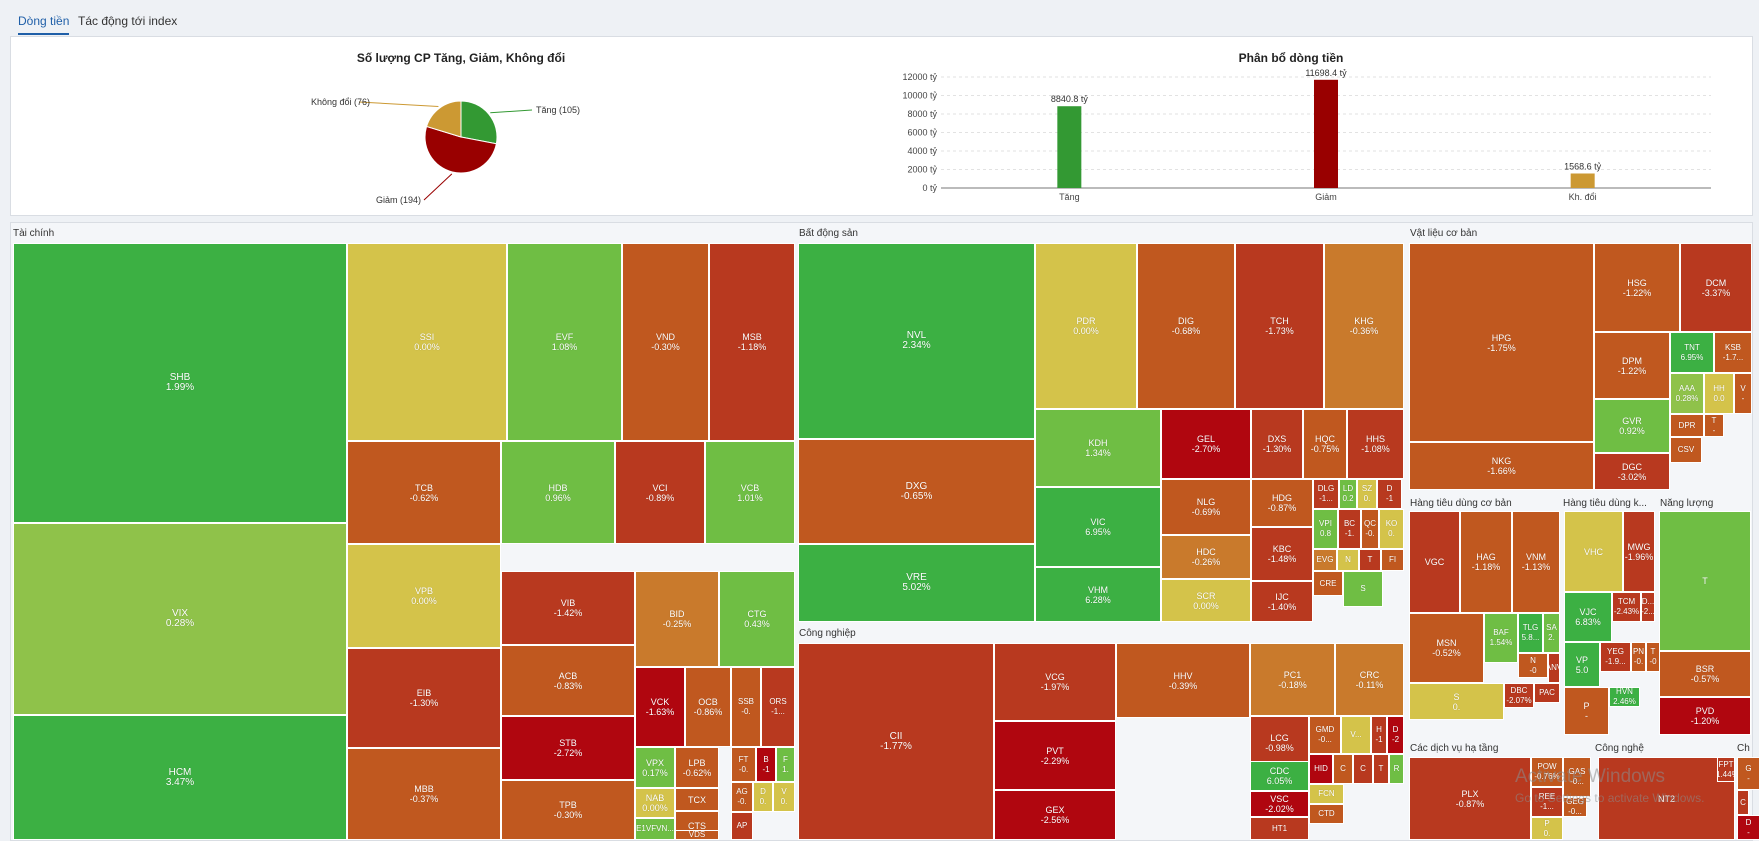 Image resolution: width=1759 pixels, height=841 pixels. I want to click on treemap-tile: NKG -1.66%, so click(1501, 466).